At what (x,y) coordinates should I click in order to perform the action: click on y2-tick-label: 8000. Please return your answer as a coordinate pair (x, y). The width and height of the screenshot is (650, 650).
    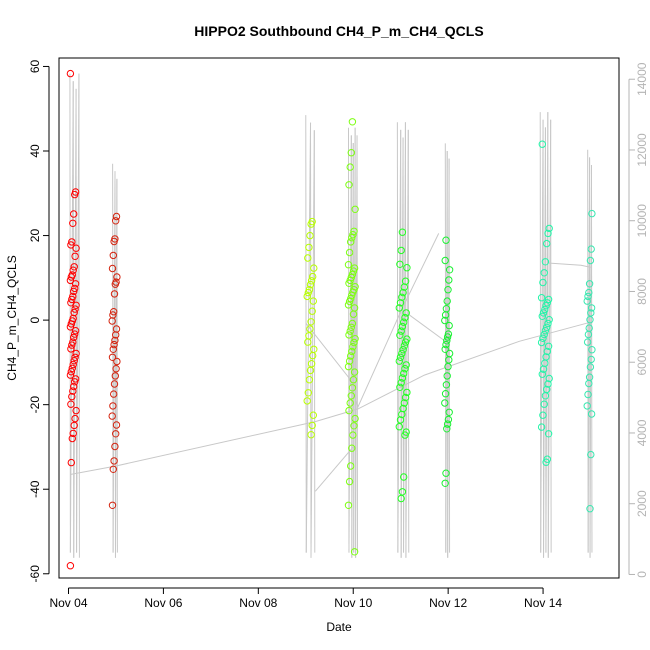
    Looking at the image, I should click on (642, 291).